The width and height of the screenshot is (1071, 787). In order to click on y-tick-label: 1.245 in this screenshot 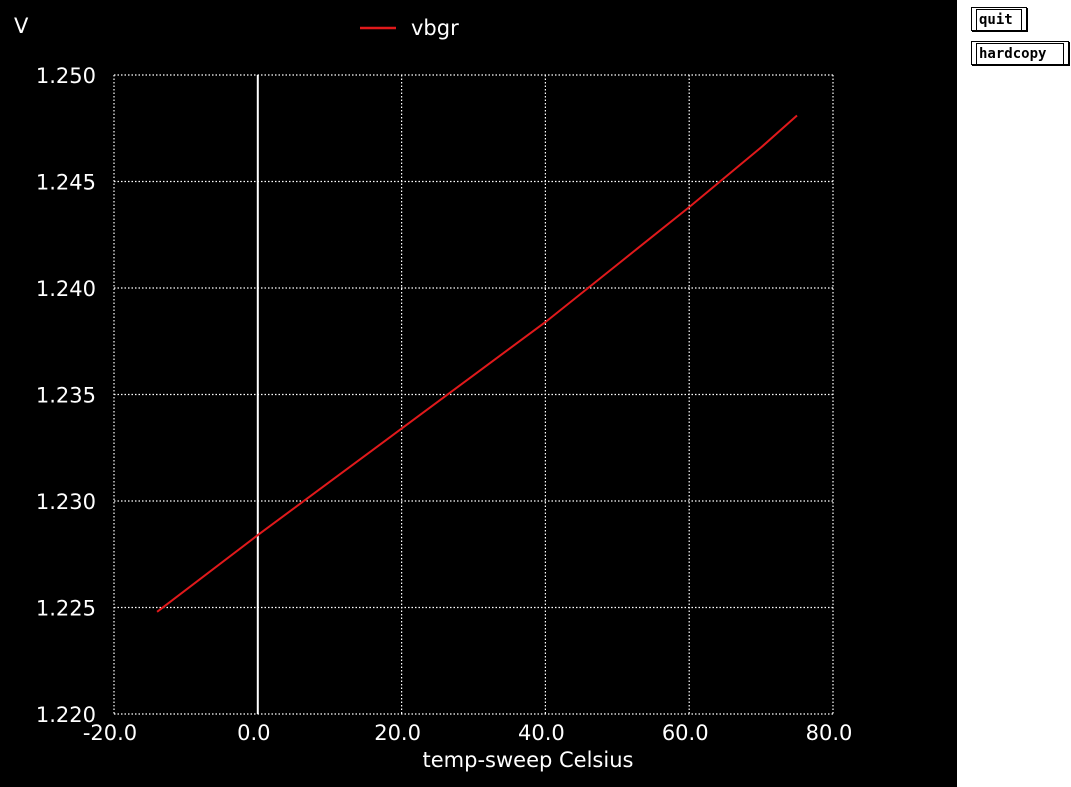, I will do `click(66, 183)`.